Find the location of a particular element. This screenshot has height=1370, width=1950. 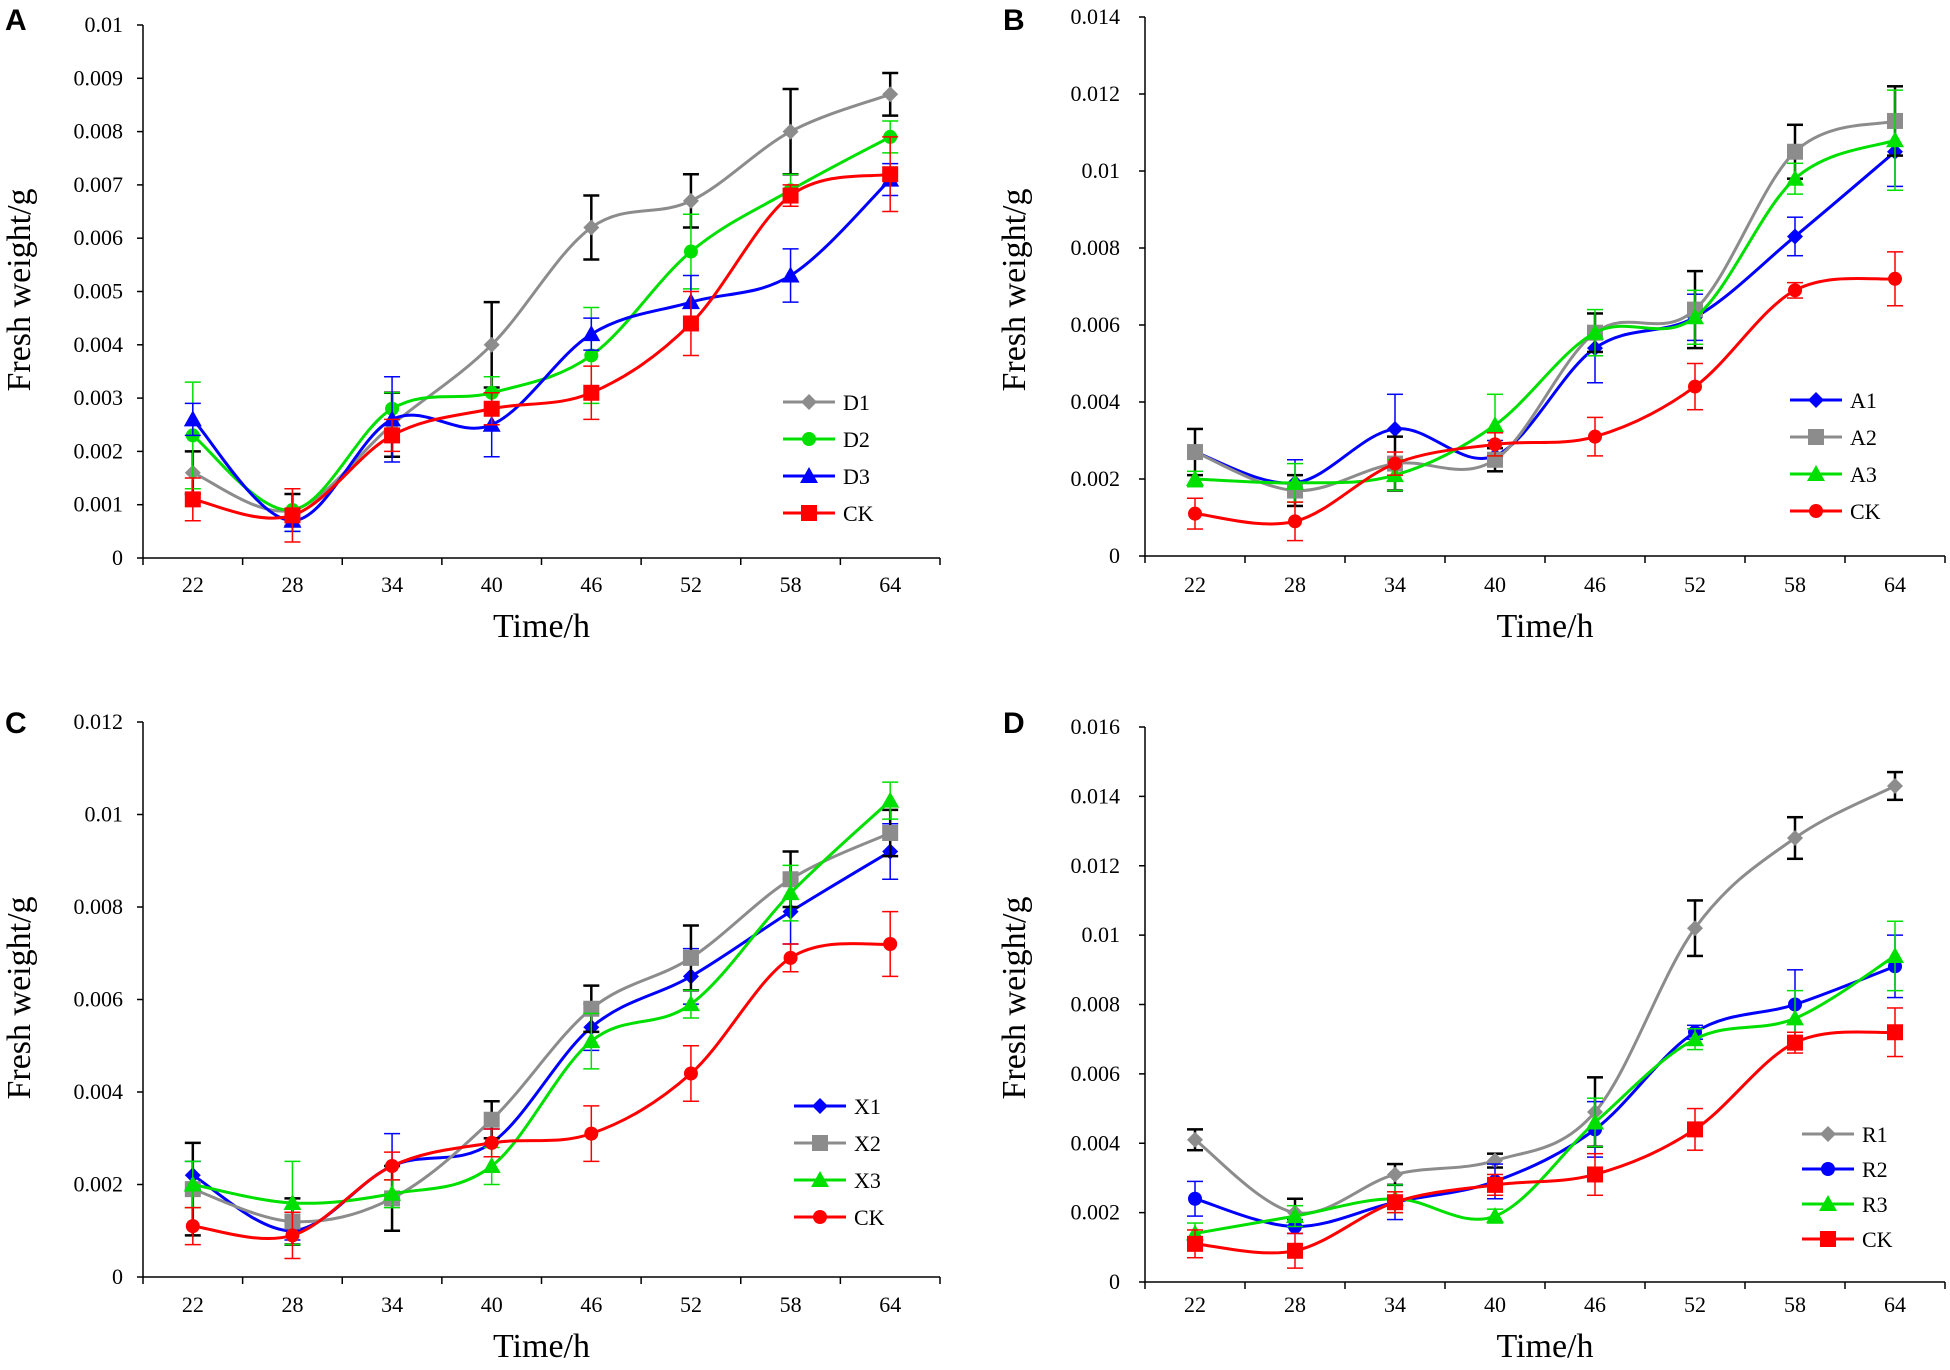

y-tick-label: 0 is located at coordinates (1114, 555).